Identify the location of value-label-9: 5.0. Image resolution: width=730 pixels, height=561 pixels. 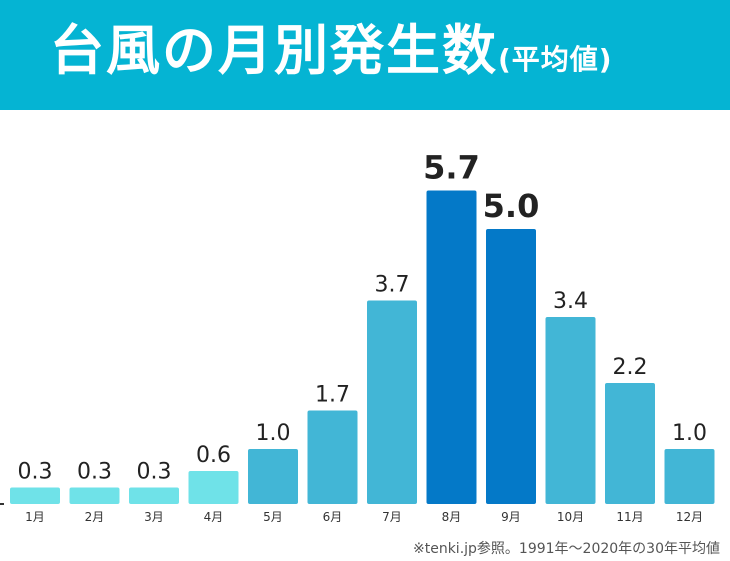
(511, 206).